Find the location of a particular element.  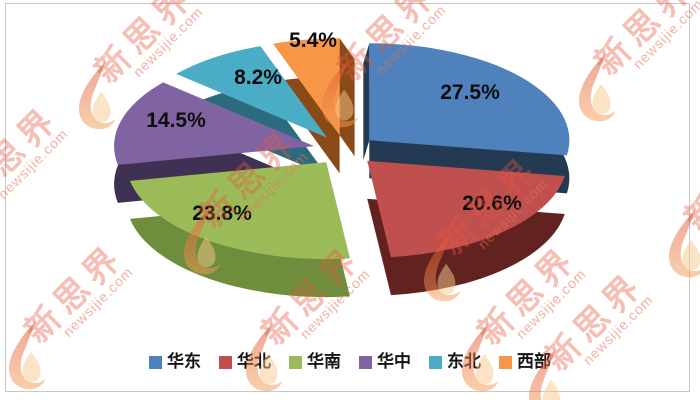

legend-label: 西部 is located at coordinates (534, 361).